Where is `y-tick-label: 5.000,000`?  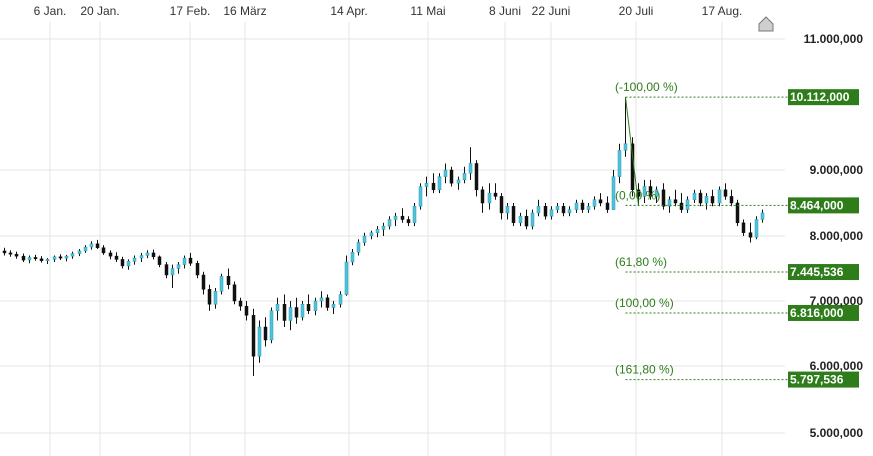 y-tick-label: 5.000,000 is located at coordinates (837, 433).